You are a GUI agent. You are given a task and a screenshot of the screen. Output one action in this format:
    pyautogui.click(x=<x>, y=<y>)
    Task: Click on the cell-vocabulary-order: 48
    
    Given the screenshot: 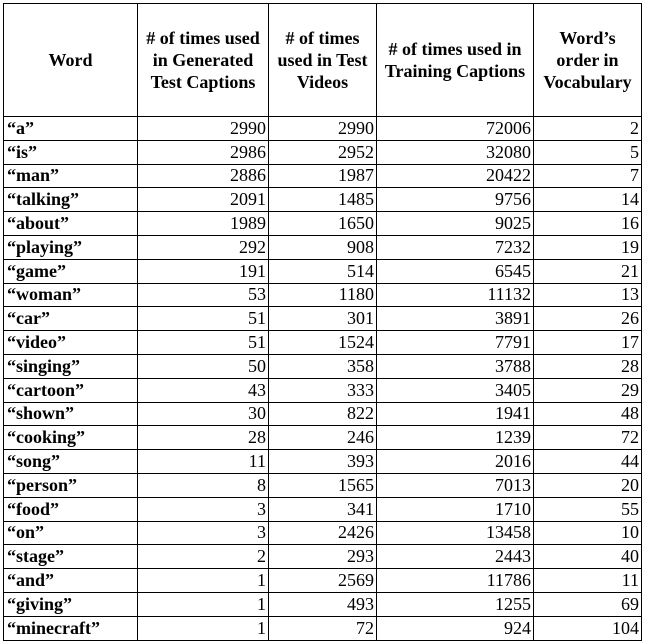 What is the action you would take?
    pyautogui.click(x=587, y=414)
    